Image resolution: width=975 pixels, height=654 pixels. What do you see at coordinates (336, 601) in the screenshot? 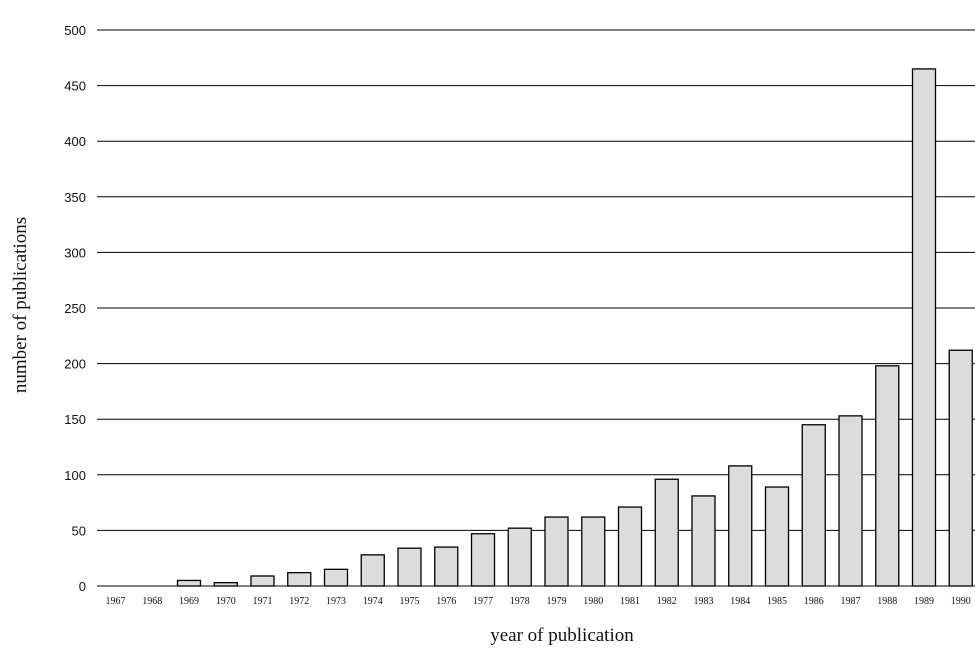
I see `x-tick-label: 1973` at bounding box center [336, 601].